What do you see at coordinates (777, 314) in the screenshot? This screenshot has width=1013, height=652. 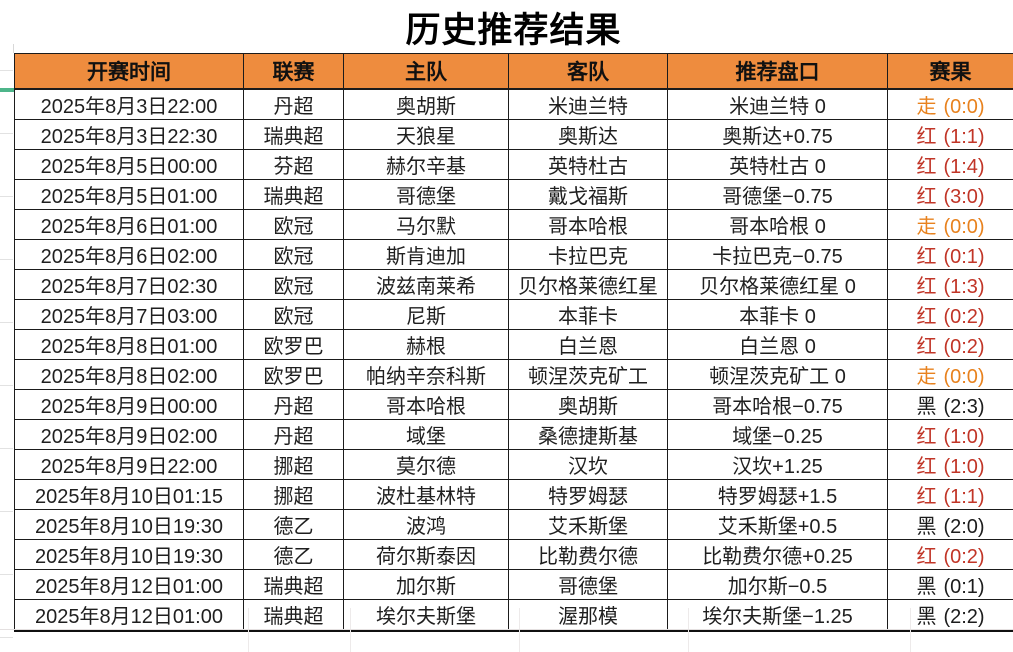 I see `cell-handicap: 本菲卡 0` at bounding box center [777, 314].